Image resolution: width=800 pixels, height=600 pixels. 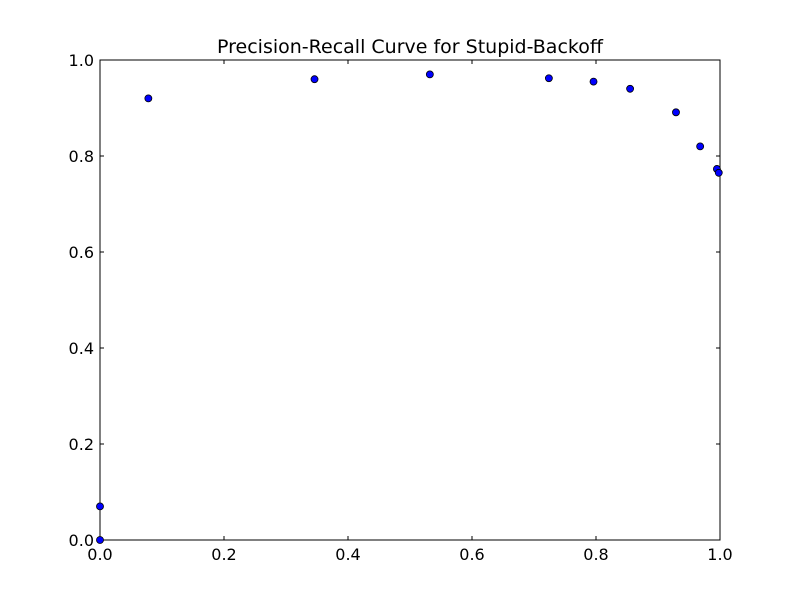 What do you see at coordinates (81, 348) in the screenshot?
I see `y-tick-label: 0.4` at bounding box center [81, 348].